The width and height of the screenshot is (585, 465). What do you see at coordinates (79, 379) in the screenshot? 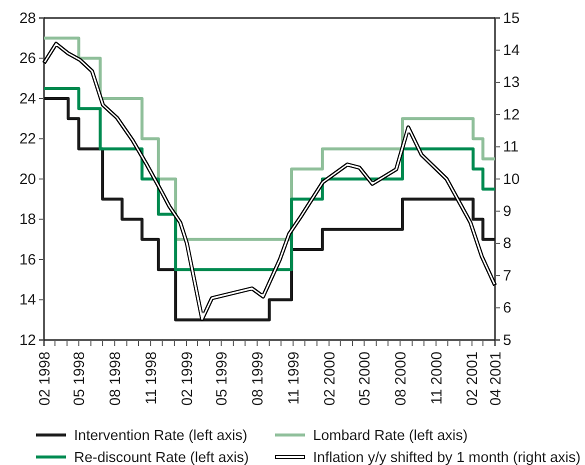
I see `x-tick-label: 05 1998` at bounding box center [79, 379].